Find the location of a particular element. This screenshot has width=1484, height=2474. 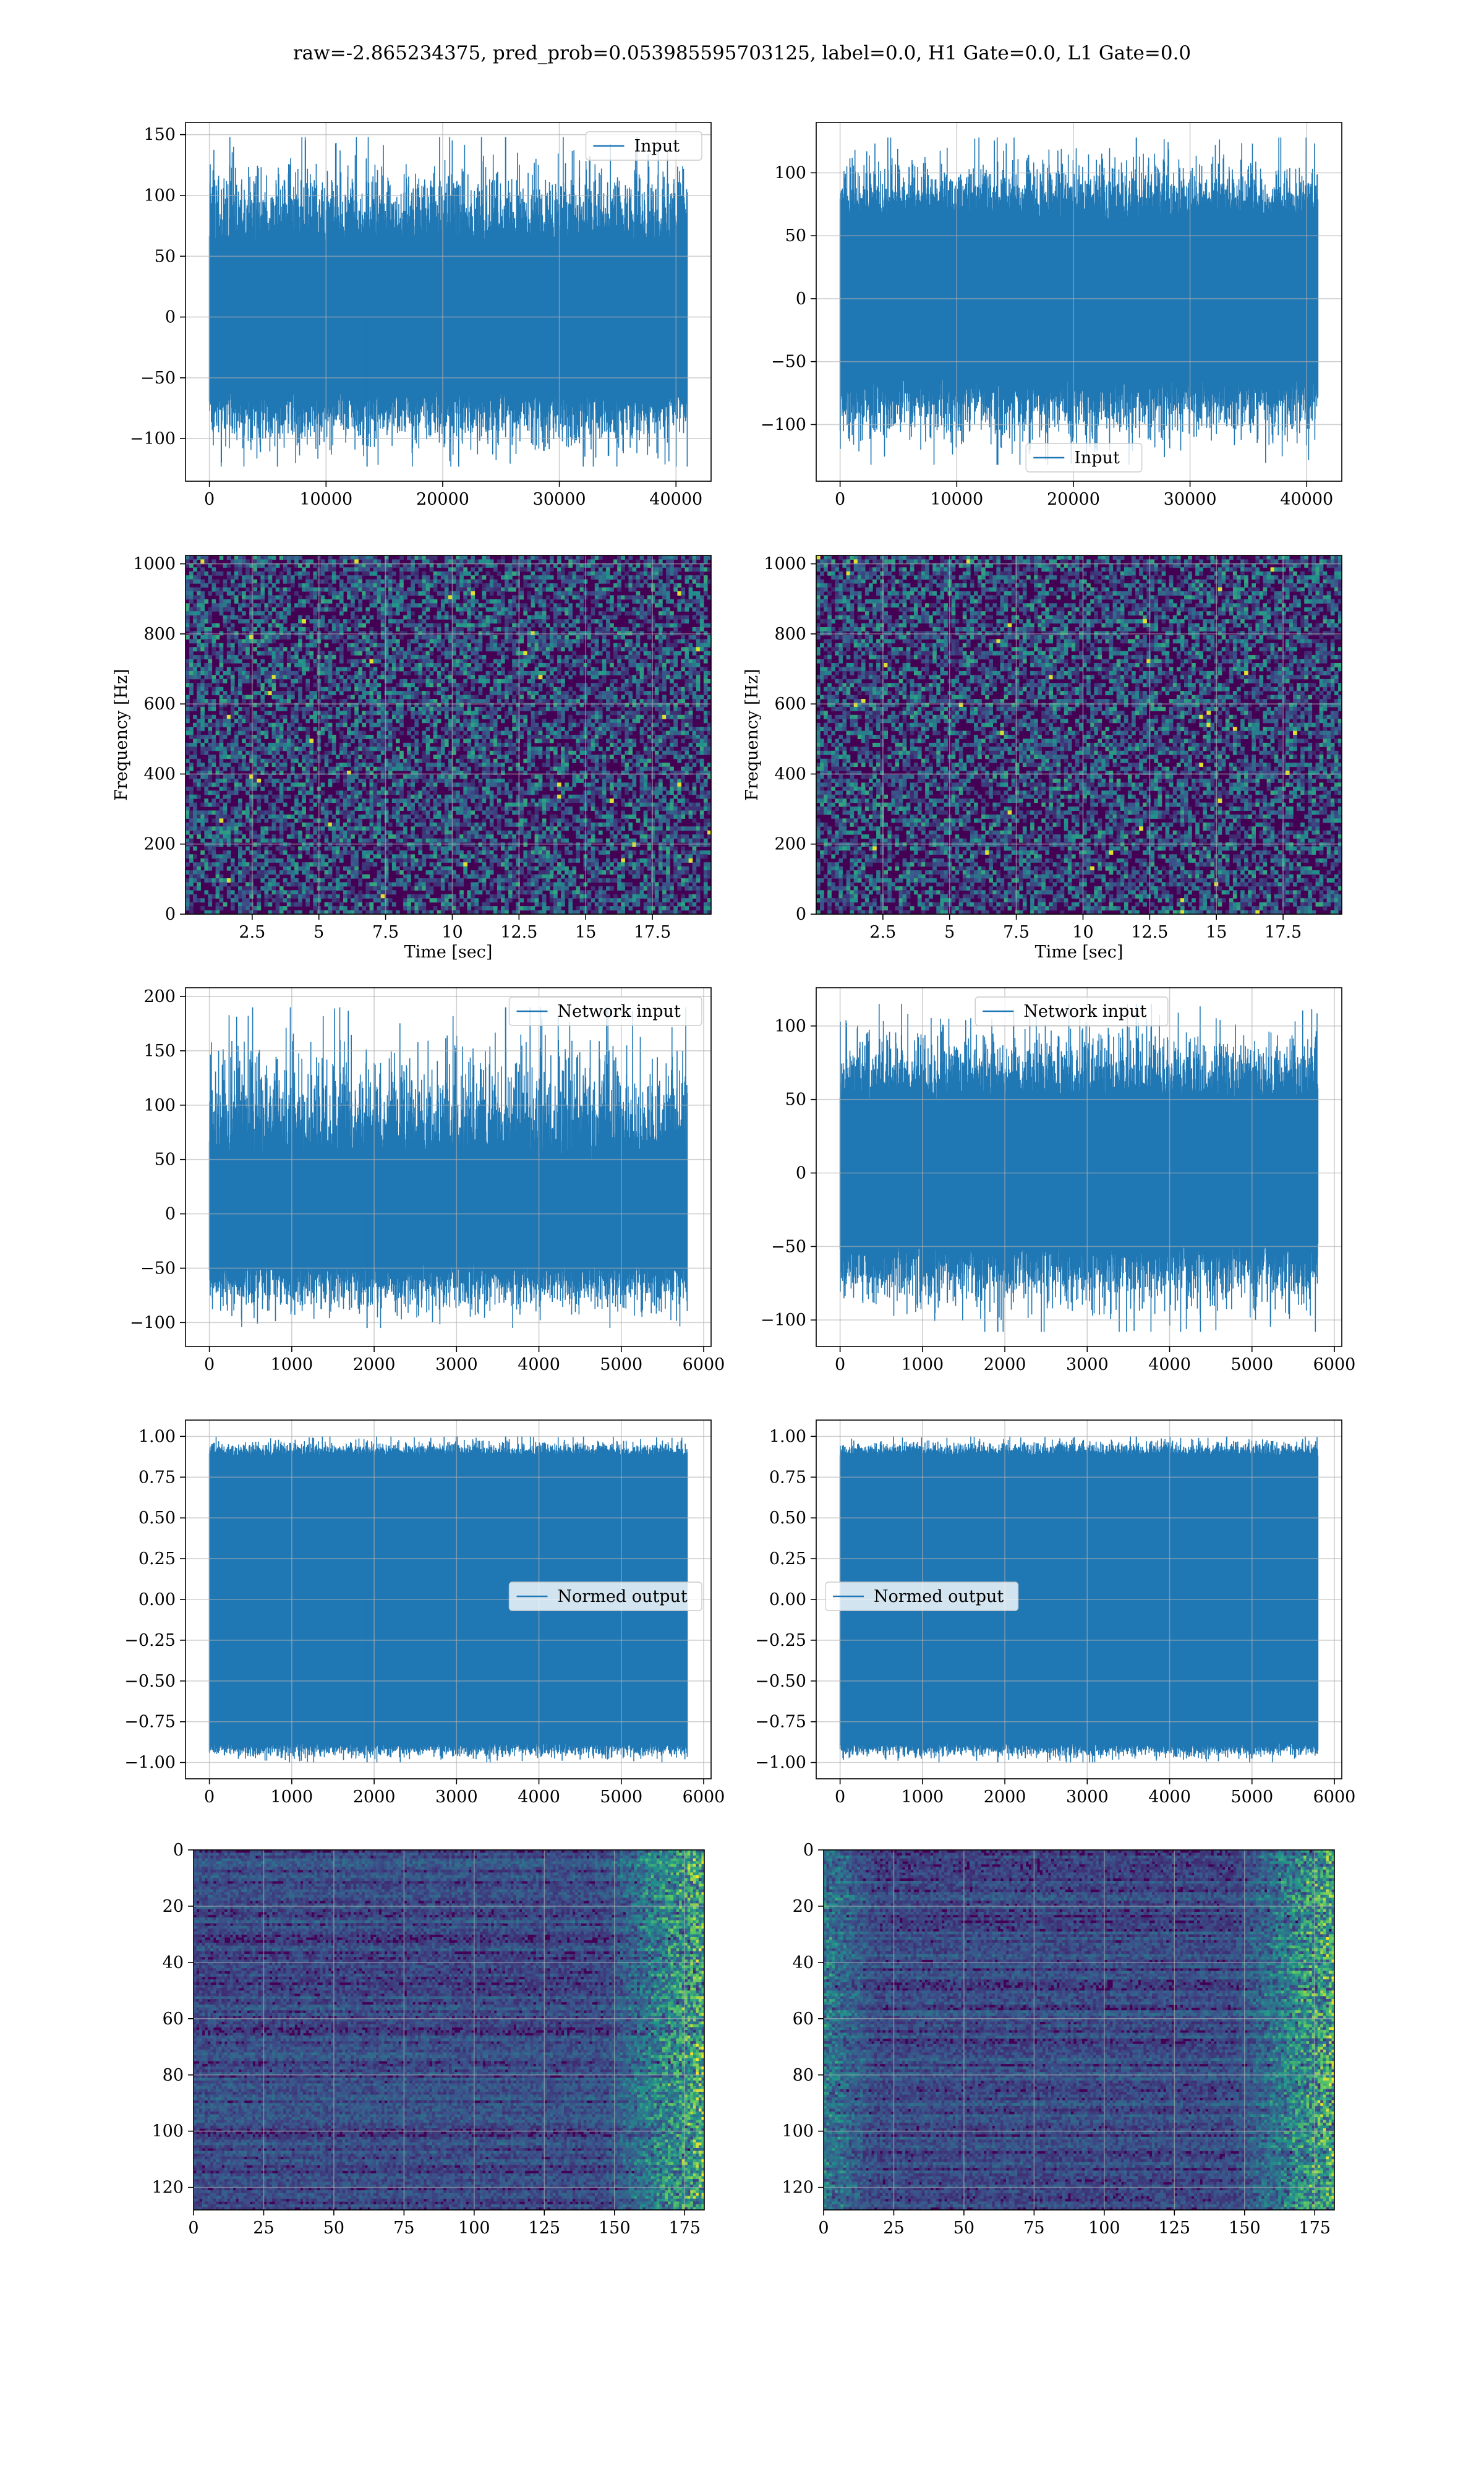

x-tick-label: 3000 is located at coordinates (1087, 1797).